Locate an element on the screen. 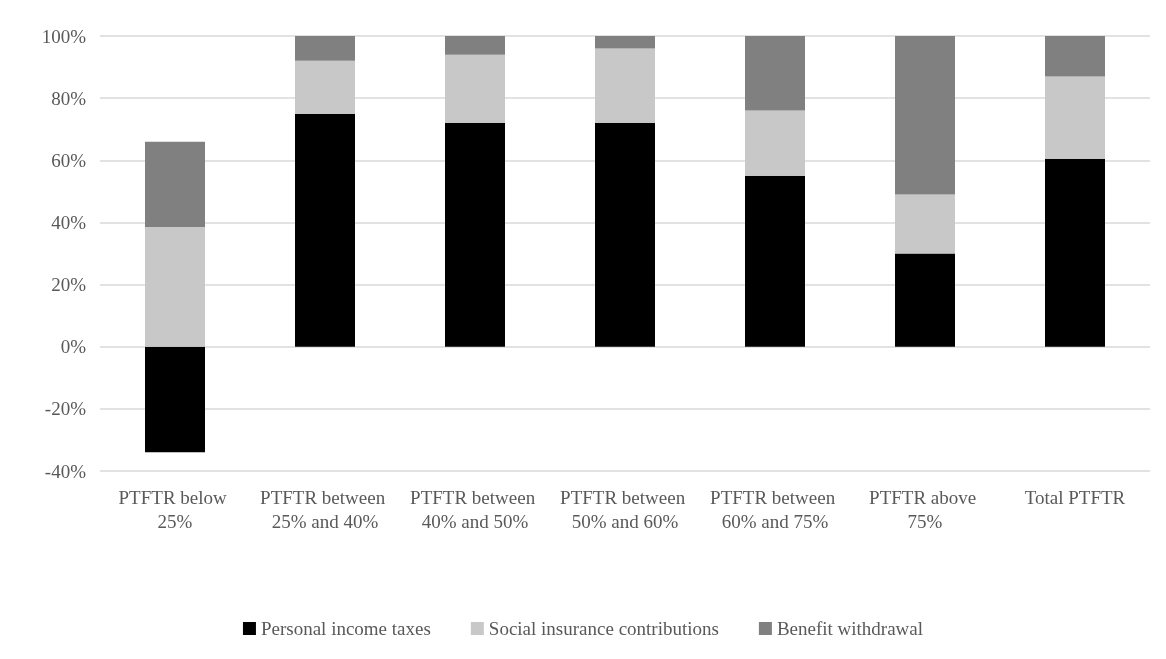 The image size is (1166, 659). x-tick-label: PTFTR between 40% and 50% is located at coordinates (475, 509).